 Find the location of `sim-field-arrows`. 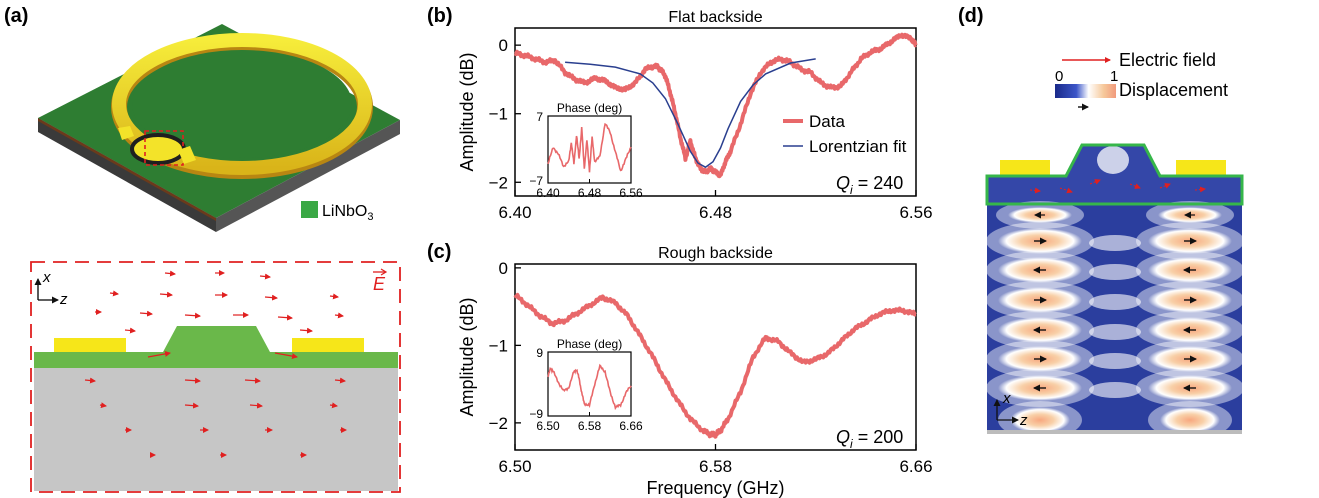

sim-field-arrows is located at coordinates (1117, 186).